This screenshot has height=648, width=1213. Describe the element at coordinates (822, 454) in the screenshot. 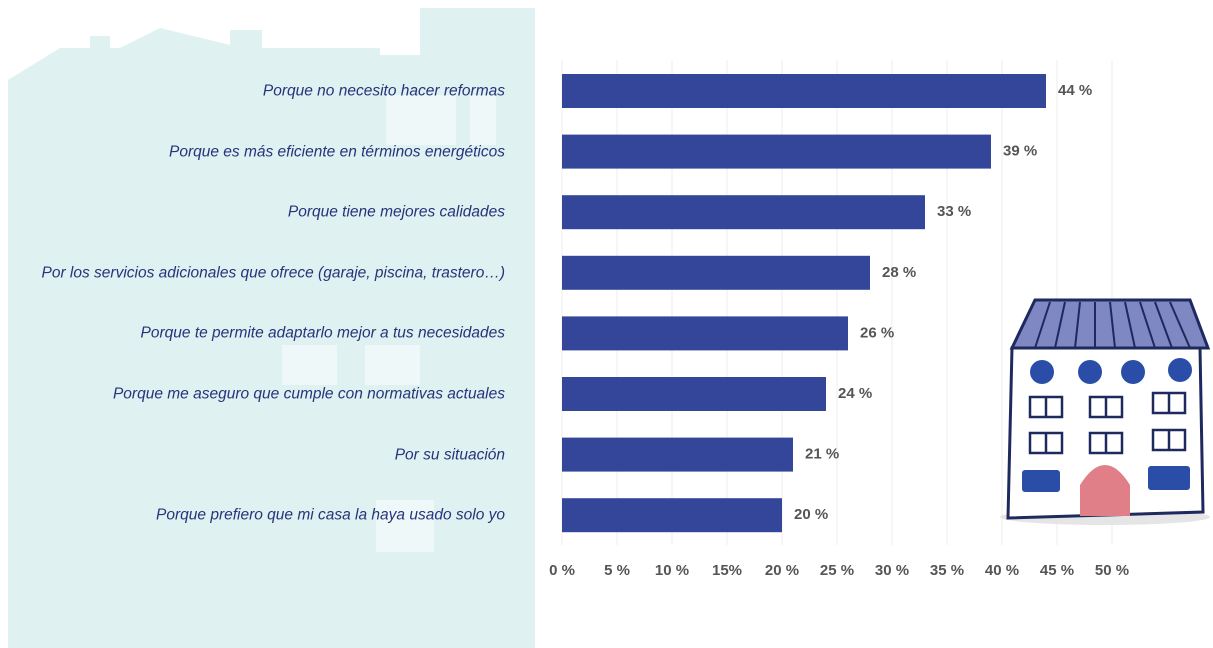

I see `value-label: 21 %` at that location.